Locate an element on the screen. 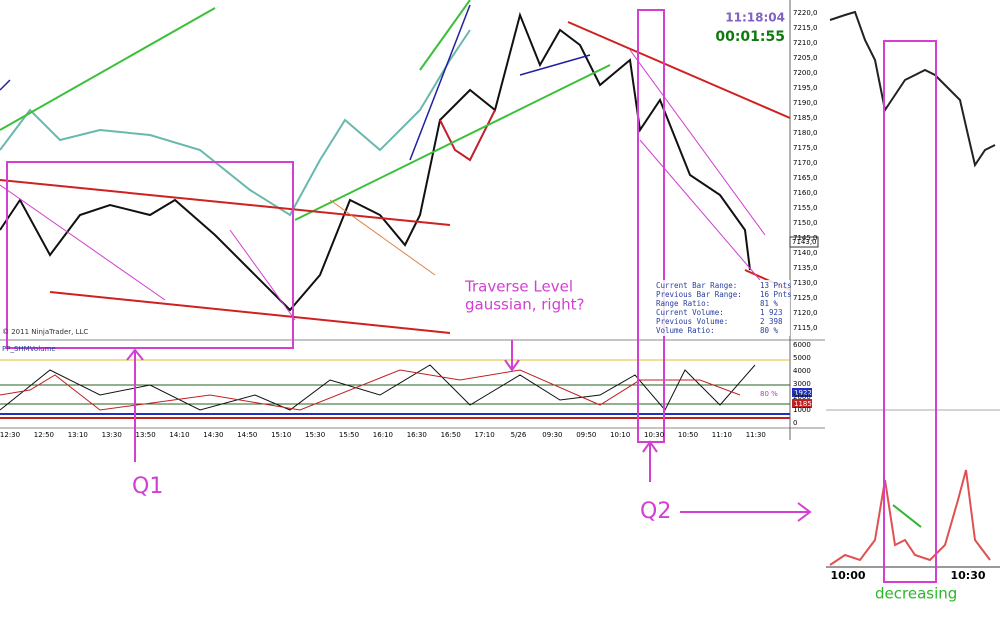  price-label: 7130,0 is located at coordinates (805, 283).